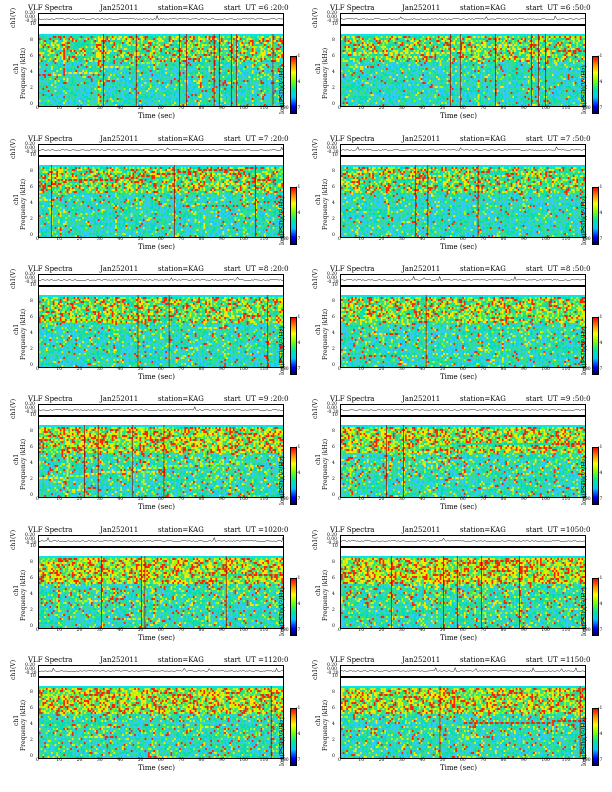 The width and height of the screenshot is (612, 792). Describe the element at coordinates (558, 530) in the screenshot. I see `title-start: start UT =1050:0` at that location.